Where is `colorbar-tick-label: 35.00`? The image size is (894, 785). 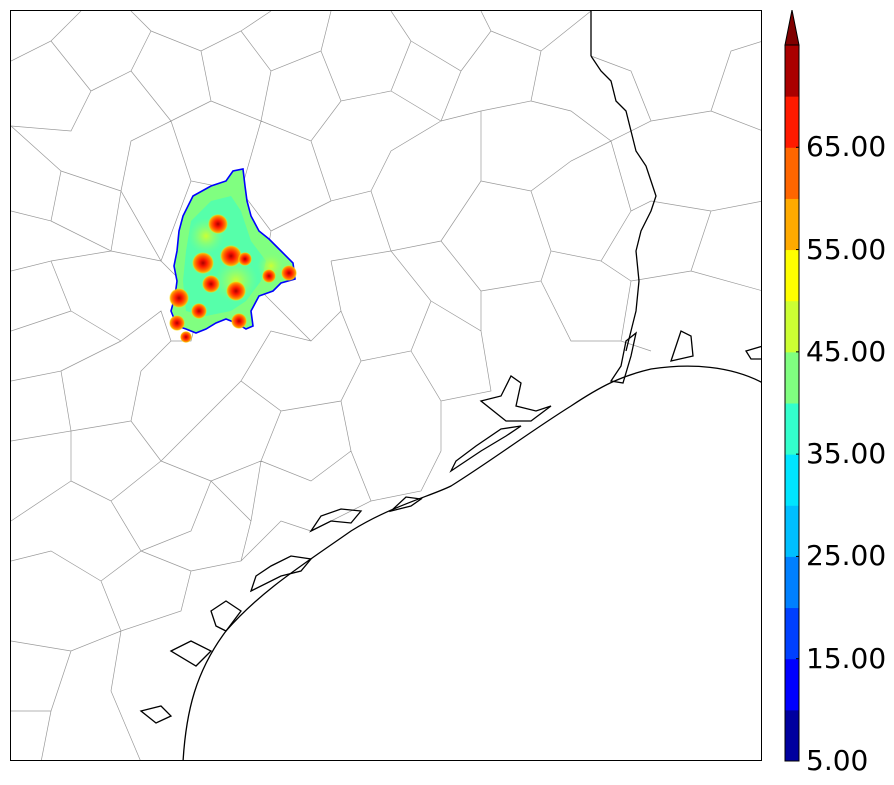 colorbar-tick-label: 35.00 is located at coordinates (846, 454).